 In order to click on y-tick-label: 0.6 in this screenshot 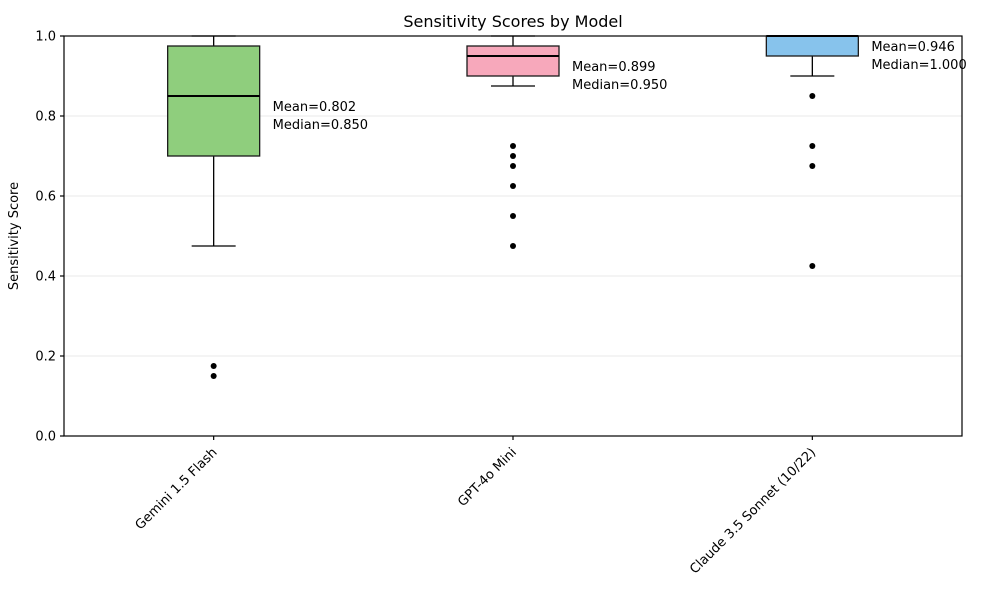, I will do `click(45, 197)`.